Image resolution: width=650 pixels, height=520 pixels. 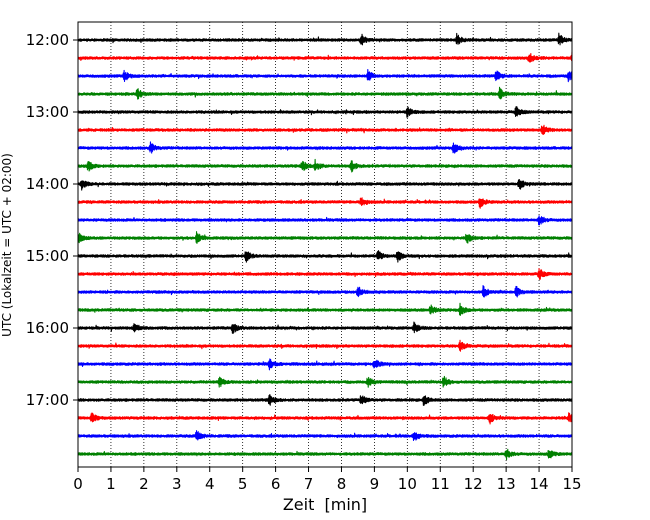 What do you see at coordinates (375, 484) in the screenshot?
I see `x-tick-label: 9` at bounding box center [375, 484].